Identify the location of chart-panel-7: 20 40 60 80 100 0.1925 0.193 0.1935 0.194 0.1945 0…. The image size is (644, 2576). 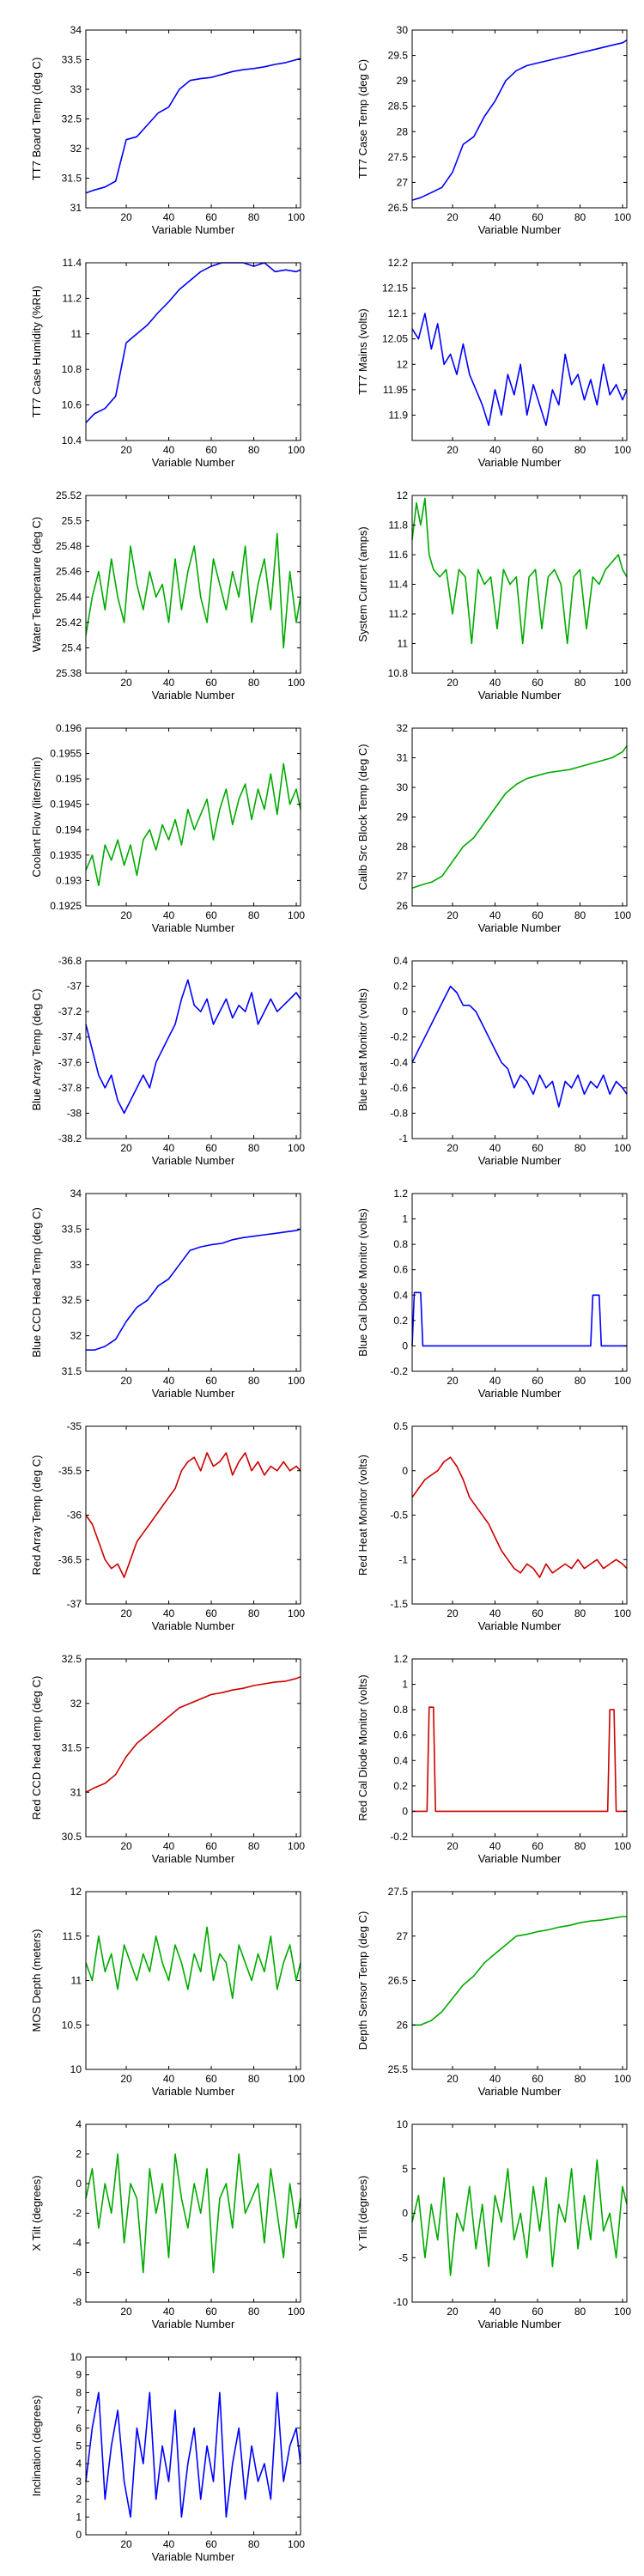
(167, 828).